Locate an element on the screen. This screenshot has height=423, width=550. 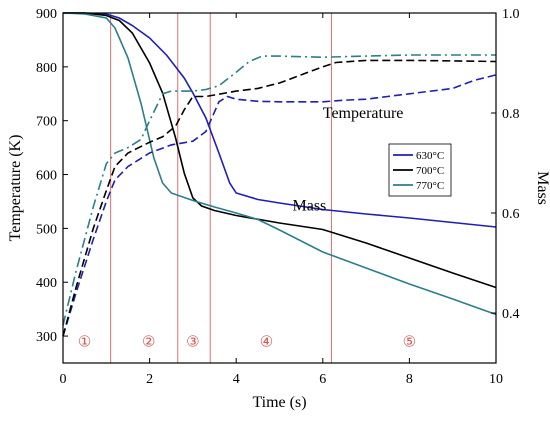
legend-label-630: 630°C is located at coordinates (430, 156).